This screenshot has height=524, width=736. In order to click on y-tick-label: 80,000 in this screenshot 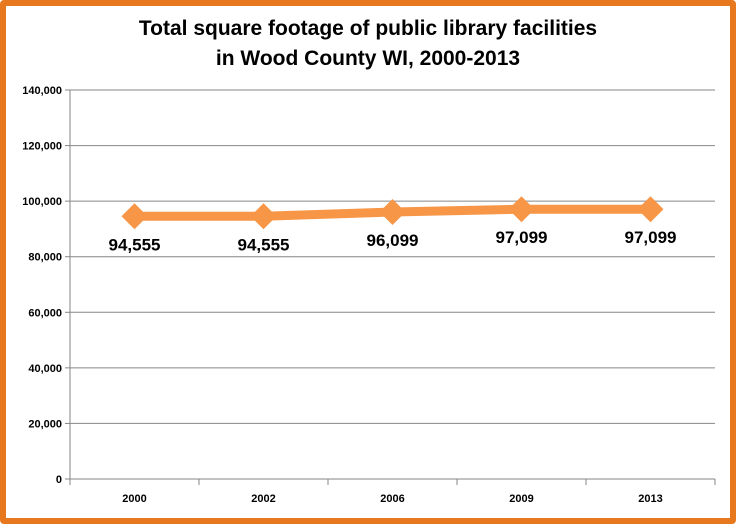, I will do `click(45, 258)`.